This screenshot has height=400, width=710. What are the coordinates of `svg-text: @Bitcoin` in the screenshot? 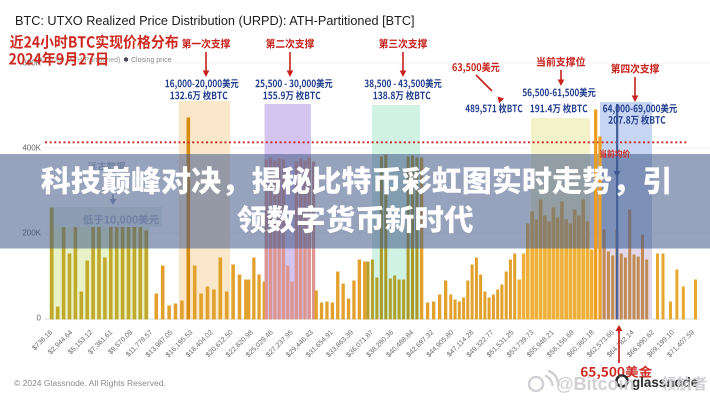 It's located at (595, 384).